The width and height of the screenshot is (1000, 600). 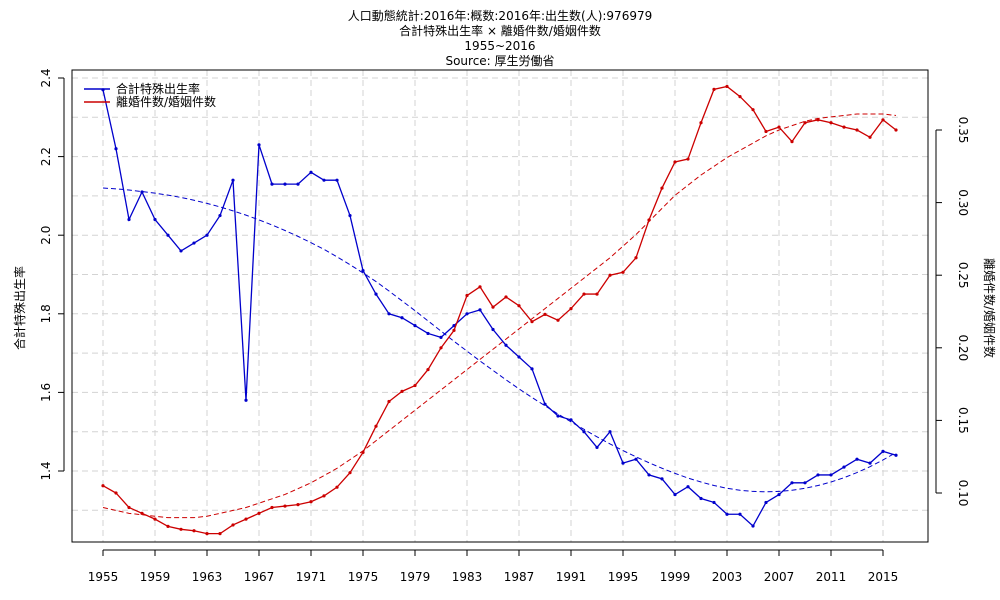 I want to click on y-right-tick-label: 0.25, so click(x=963, y=275).